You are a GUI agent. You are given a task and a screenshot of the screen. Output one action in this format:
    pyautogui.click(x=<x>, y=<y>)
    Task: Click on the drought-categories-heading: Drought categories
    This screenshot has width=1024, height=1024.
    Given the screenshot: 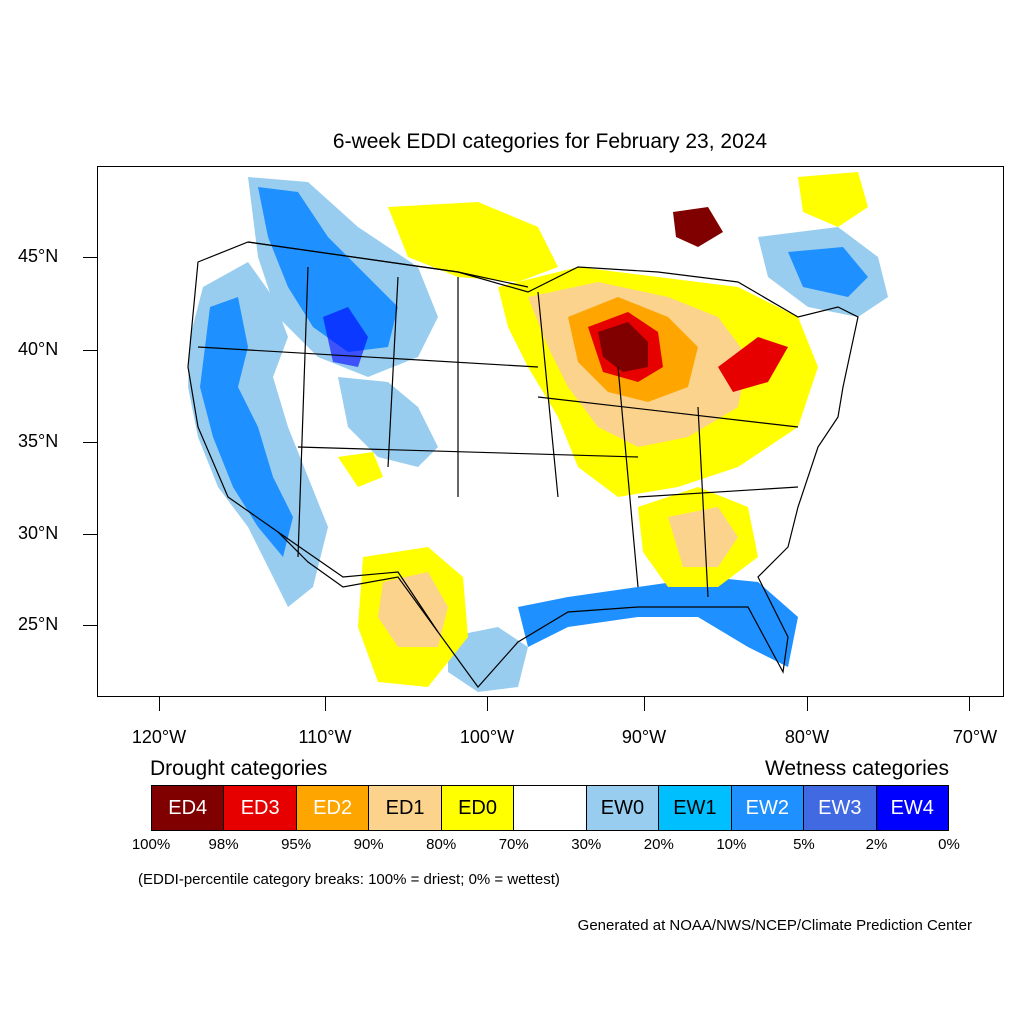 What is the action you would take?
    pyautogui.click(x=239, y=768)
    